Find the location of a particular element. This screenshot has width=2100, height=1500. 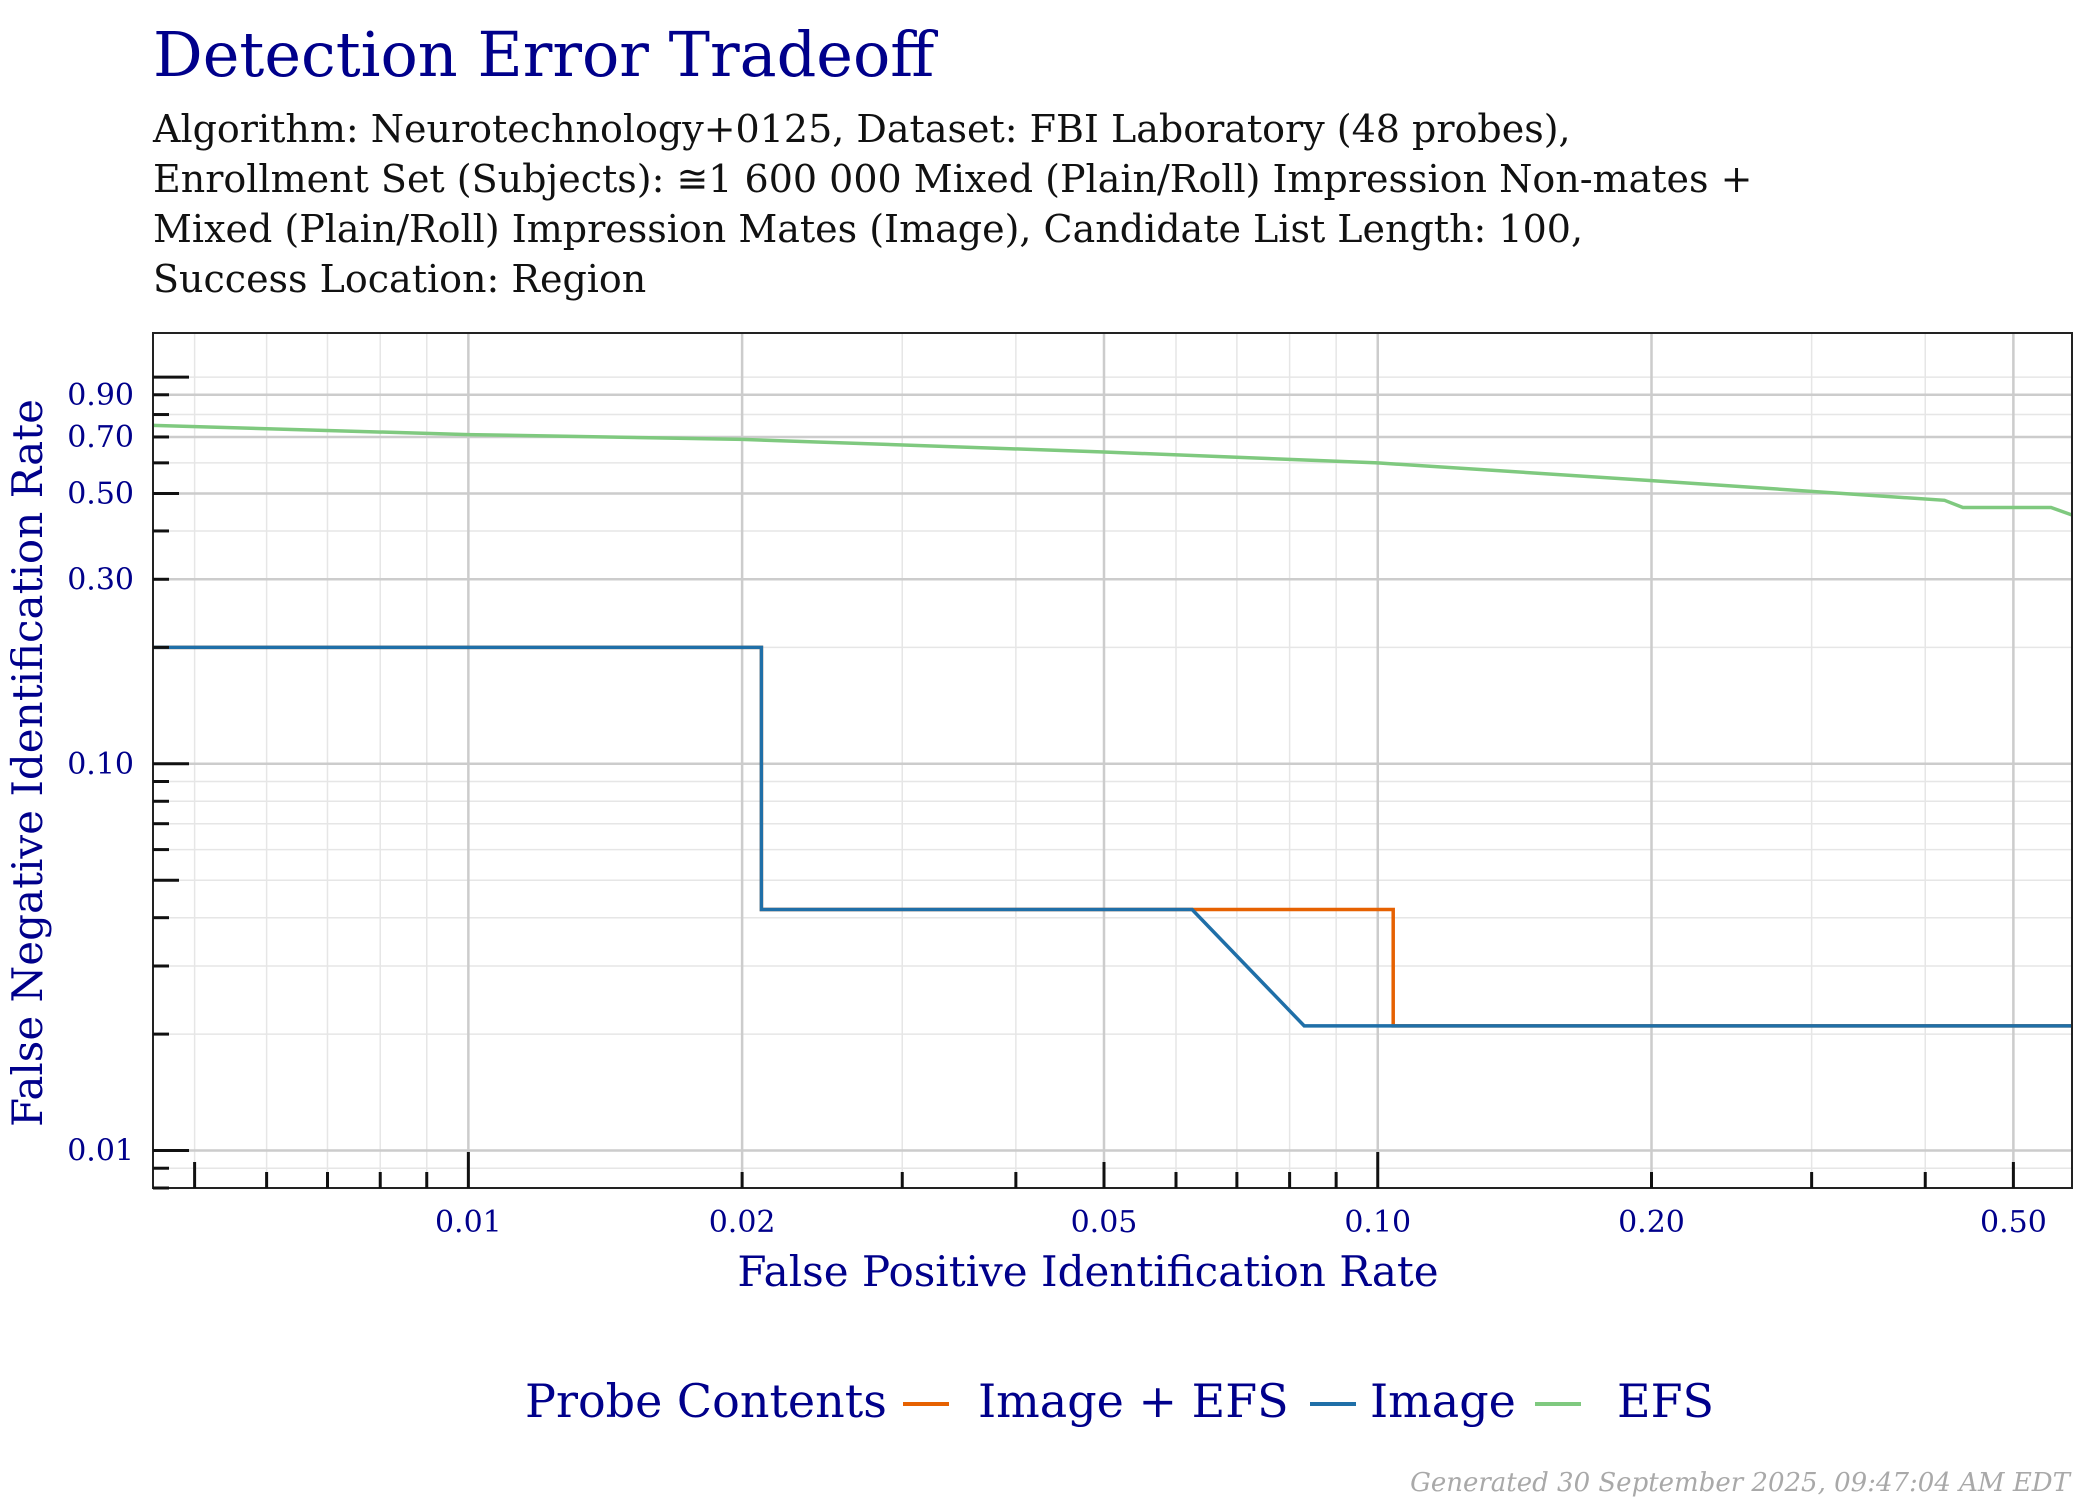

y-tick-label: 0.50 is located at coordinates (100, 493).